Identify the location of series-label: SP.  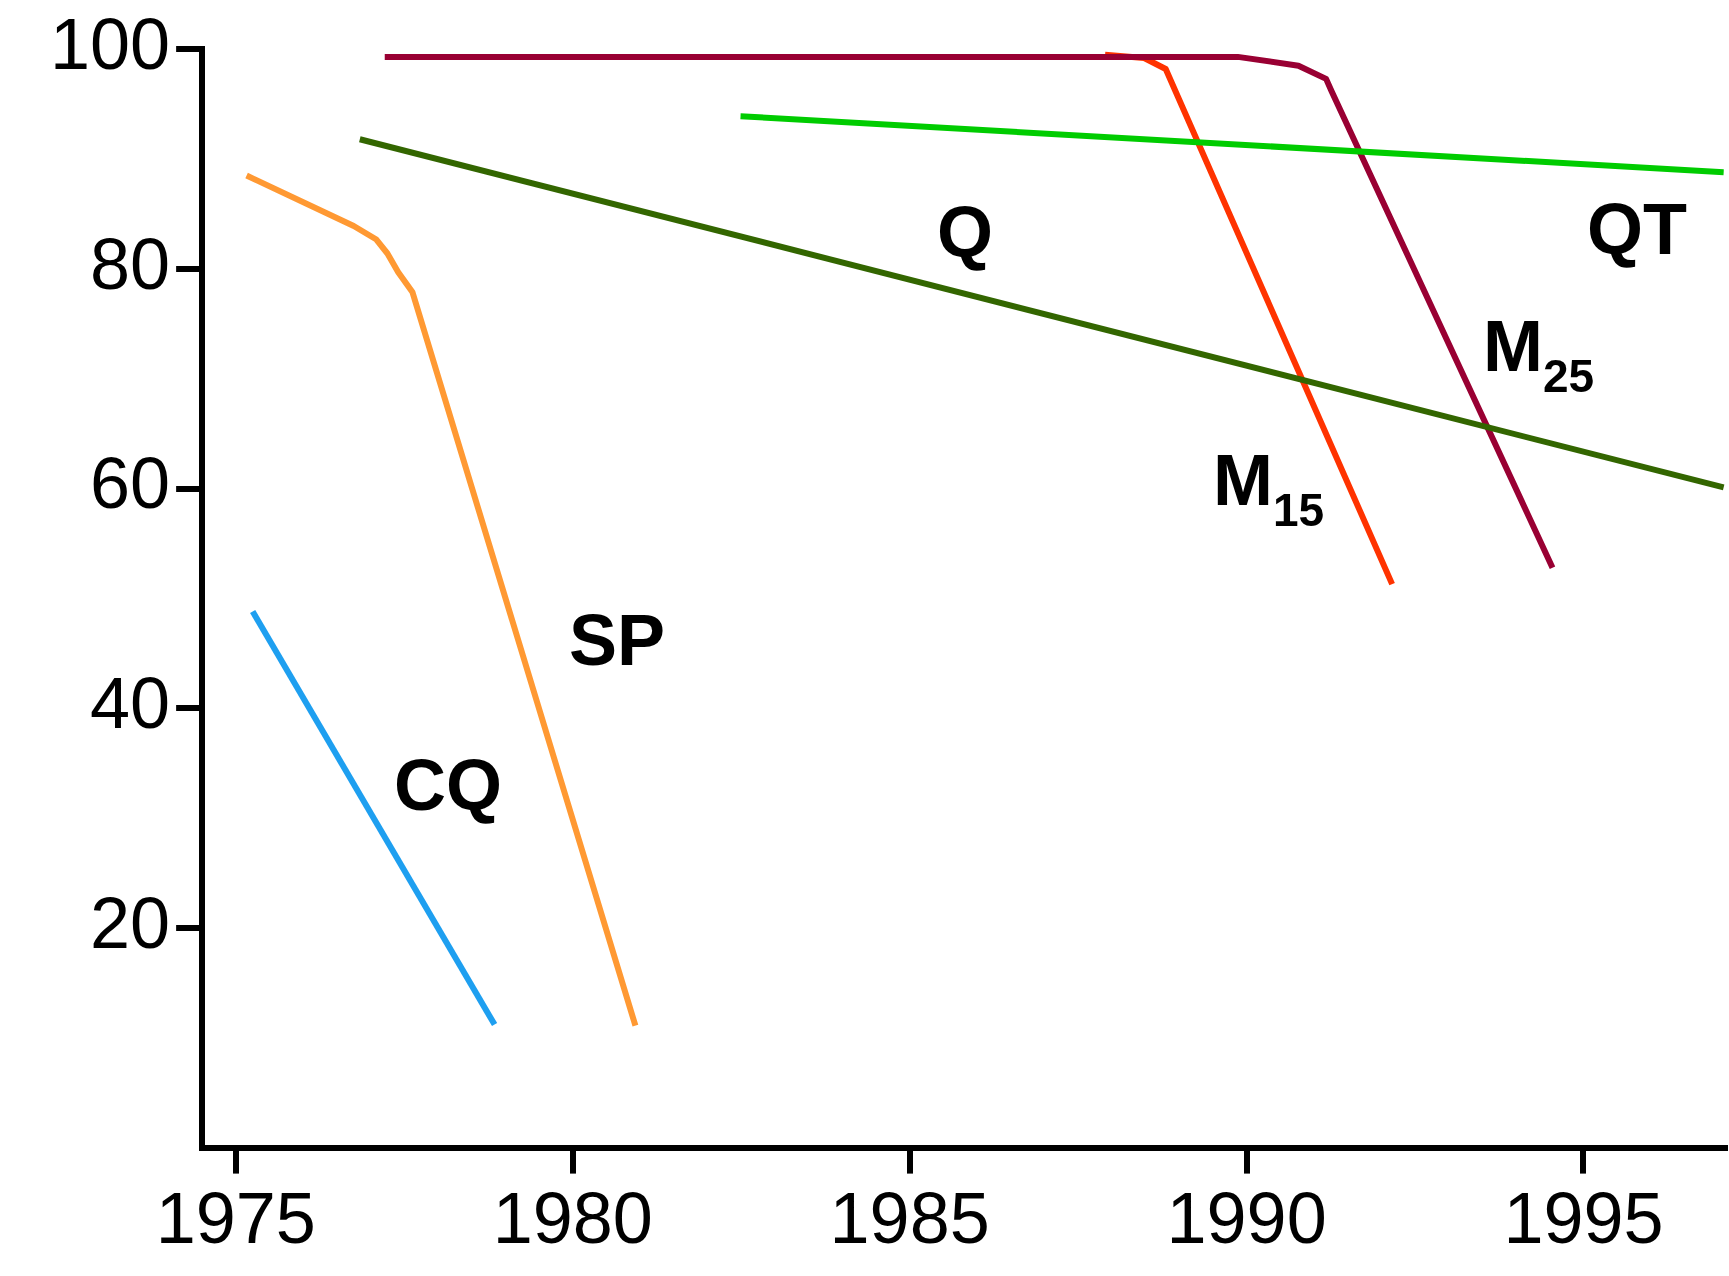
(617, 639).